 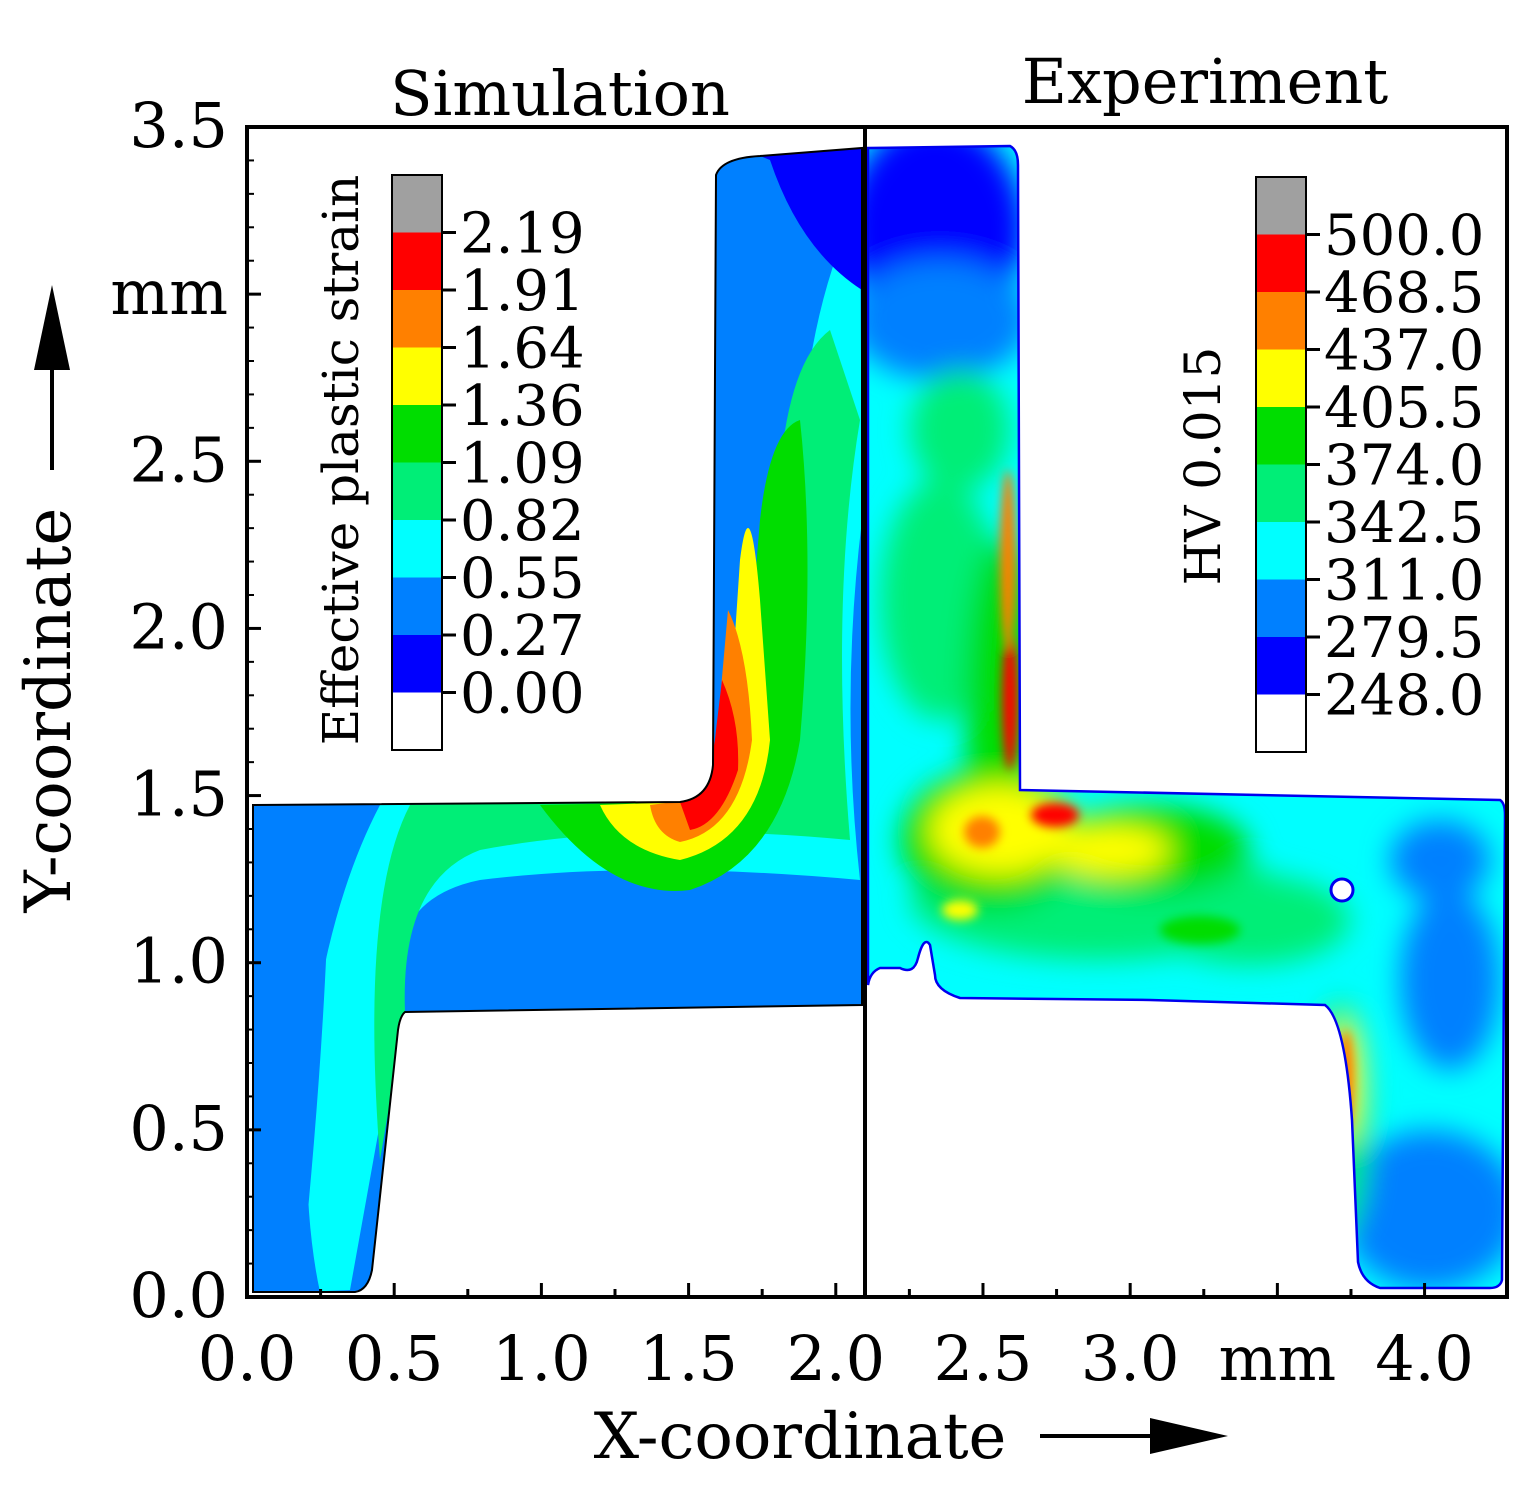 I want to click on x-tick-label: 0.0, so click(x=247, y=1358).